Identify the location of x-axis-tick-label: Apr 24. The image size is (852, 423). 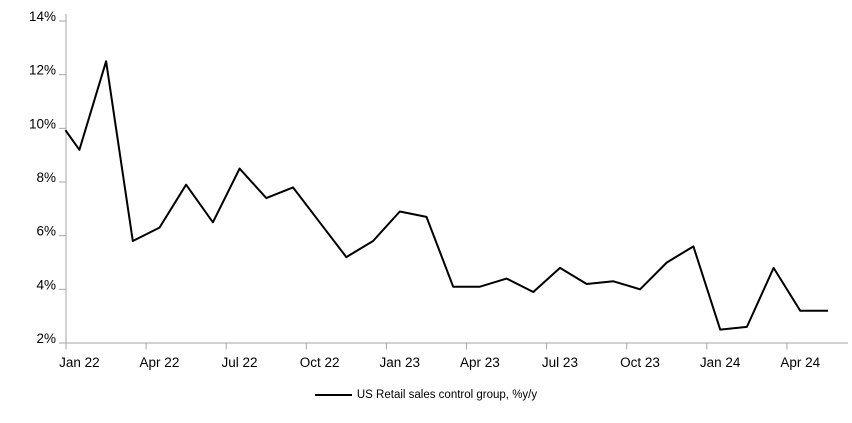
(800, 362).